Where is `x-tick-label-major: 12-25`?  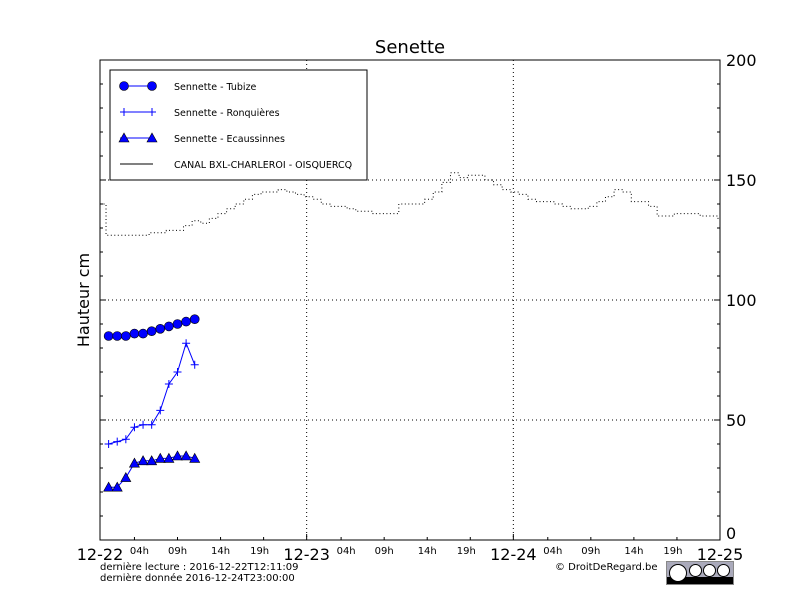 x-tick-label-major: 12-25 is located at coordinates (720, 554).